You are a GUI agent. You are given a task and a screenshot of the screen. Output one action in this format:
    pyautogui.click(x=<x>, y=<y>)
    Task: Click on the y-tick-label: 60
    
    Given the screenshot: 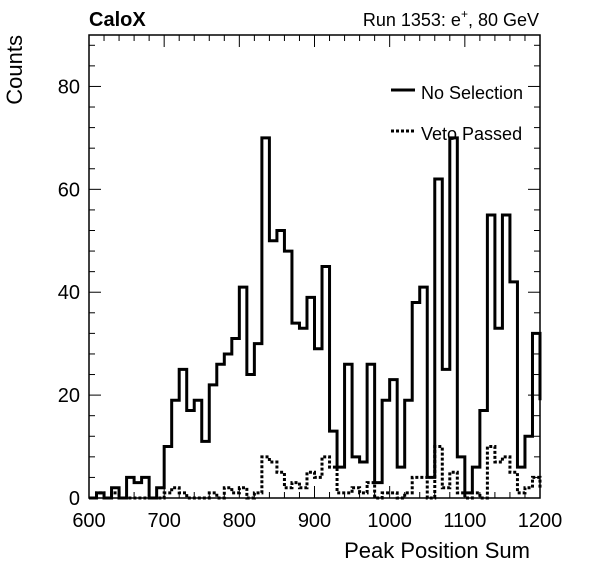 What is the action you would take?
    pyautogui.click(x=69, y=190)
    